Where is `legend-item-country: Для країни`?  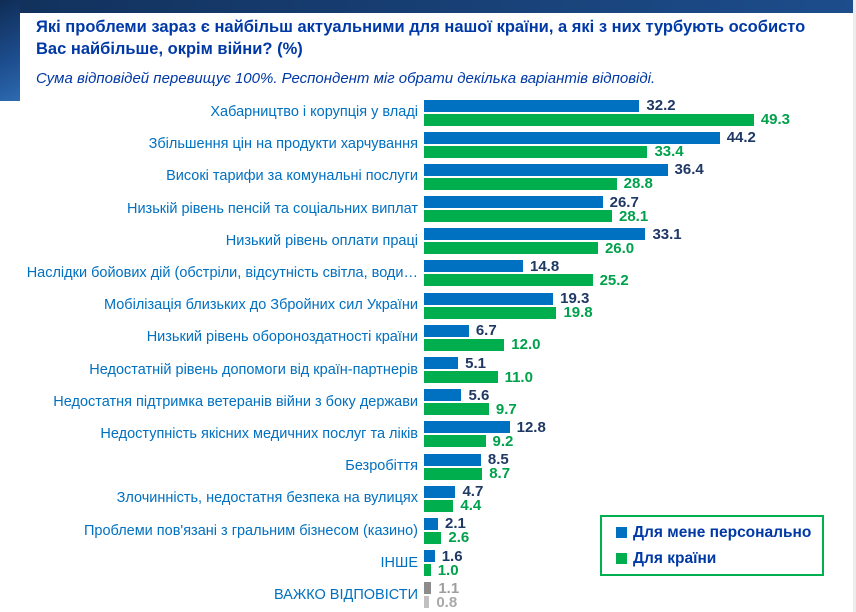 legend-item-country: Для країни is located at coordinates (719, 558).